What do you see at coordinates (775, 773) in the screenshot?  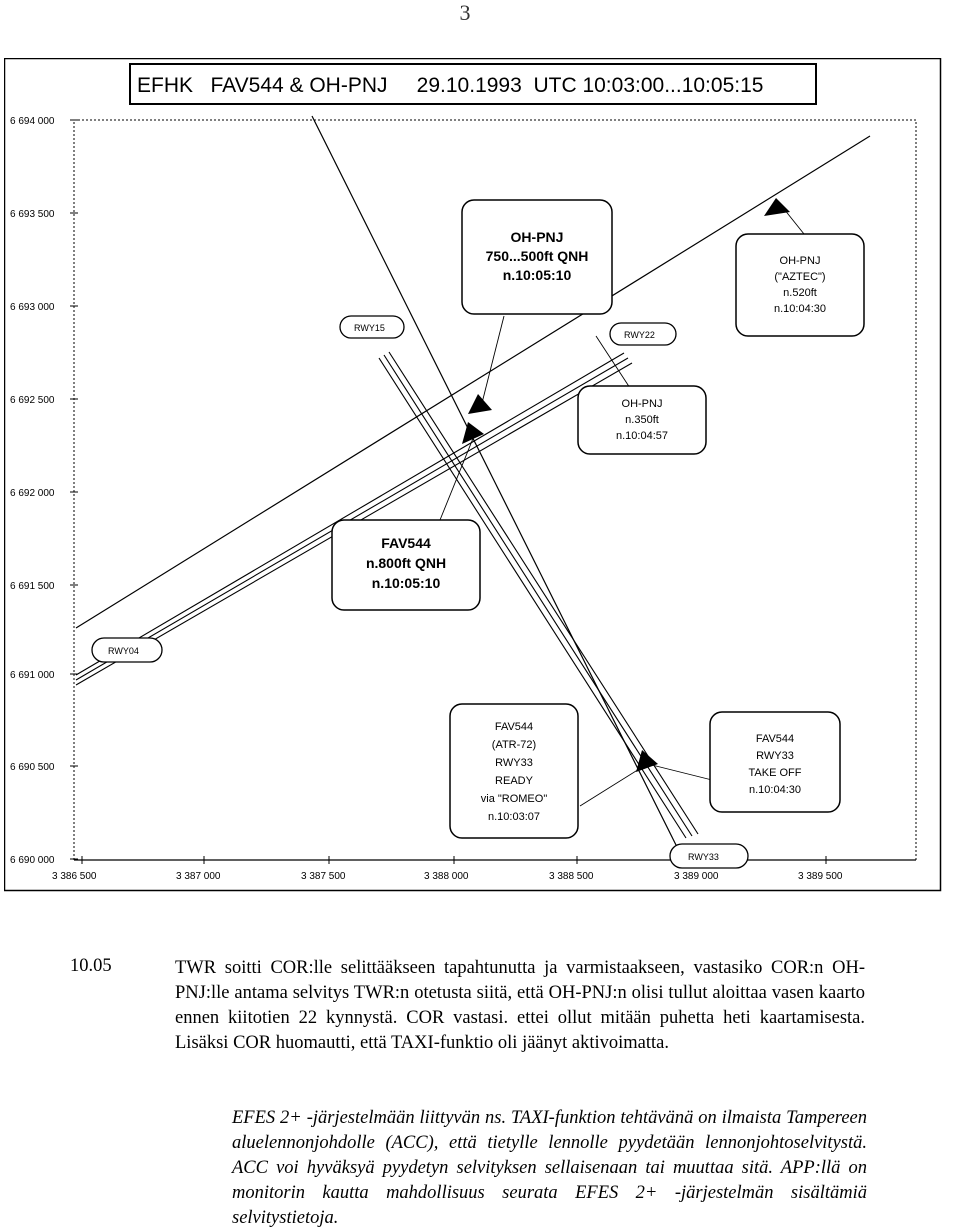 I see `svg-text: TAKE OFF` at bounding box center [775, 773].